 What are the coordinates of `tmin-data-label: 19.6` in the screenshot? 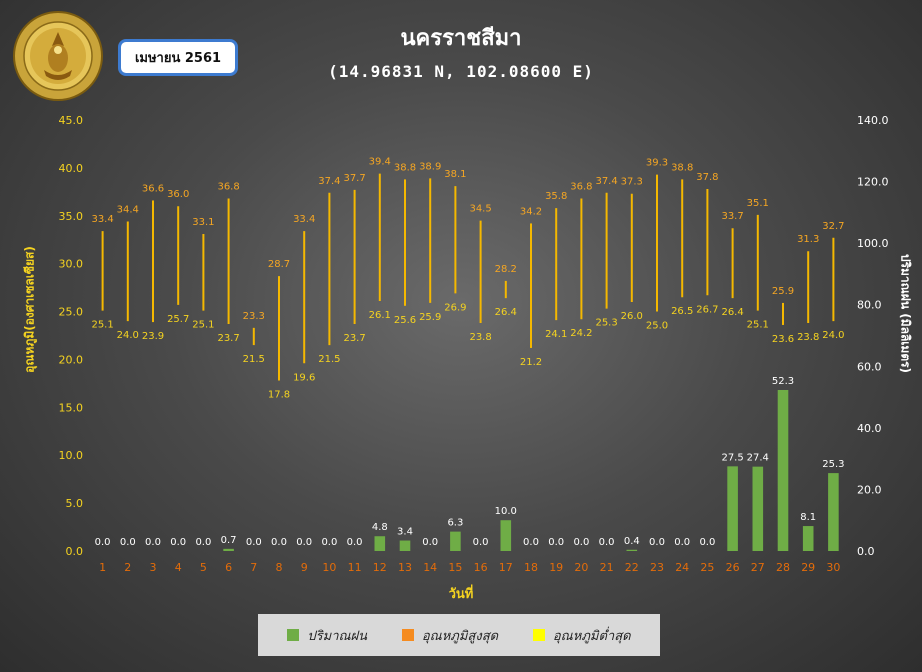 It's located at (304, 377).